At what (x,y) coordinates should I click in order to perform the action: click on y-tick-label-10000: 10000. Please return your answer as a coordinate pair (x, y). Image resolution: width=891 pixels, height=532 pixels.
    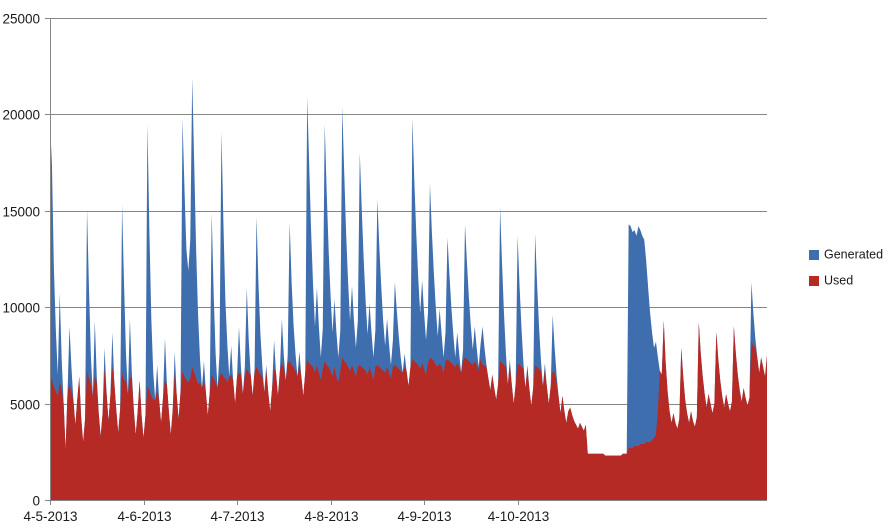
    Looking at the image, I should click on (21, 308).